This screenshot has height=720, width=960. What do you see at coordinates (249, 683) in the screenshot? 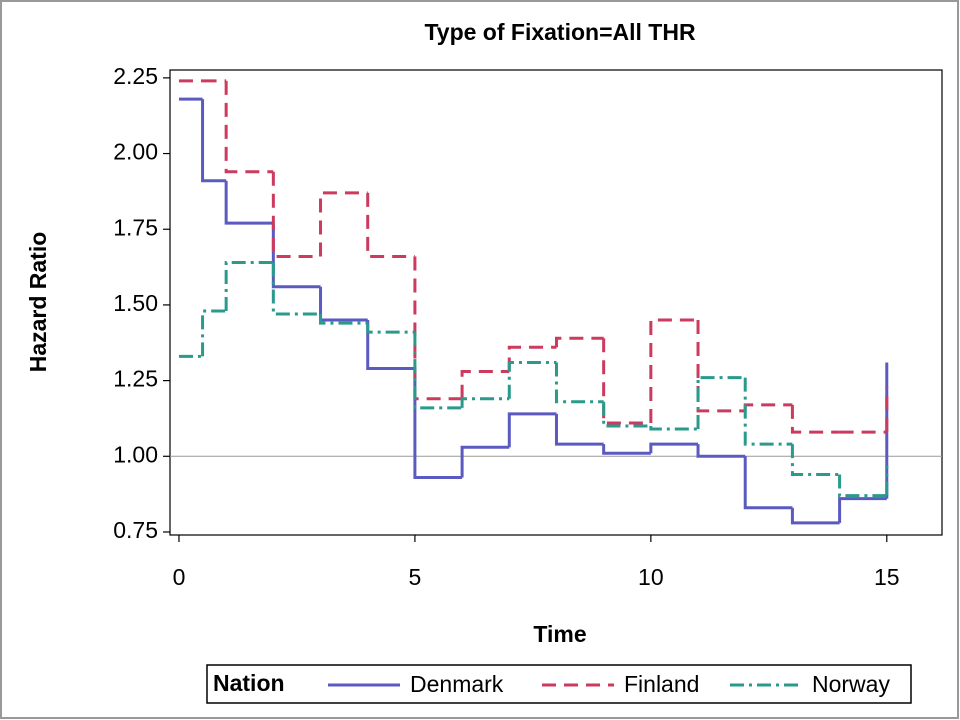
I see `legend-title: Nation` at bounding box center [249, 683].